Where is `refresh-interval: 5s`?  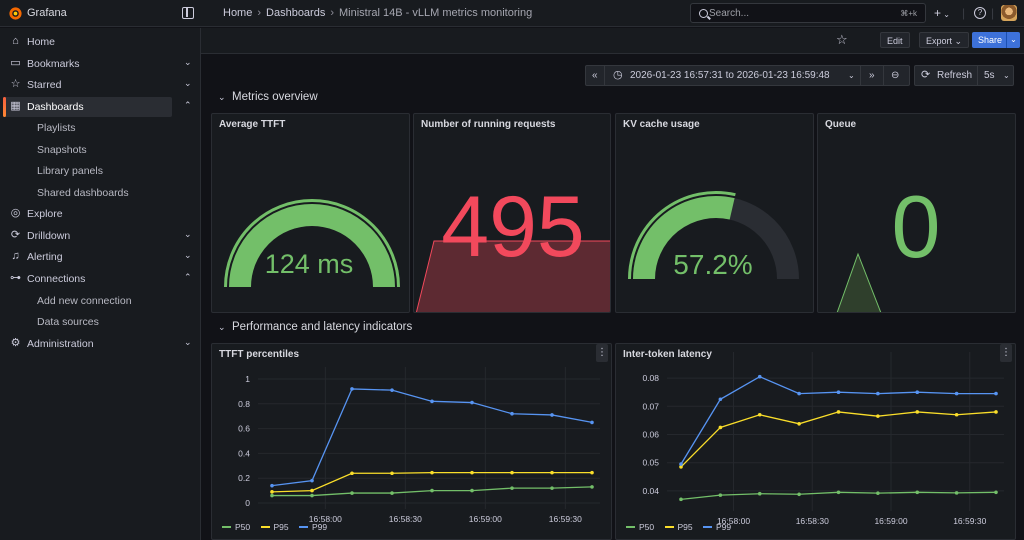 refresh-interval: 5s is located at coordinates (989, 75).